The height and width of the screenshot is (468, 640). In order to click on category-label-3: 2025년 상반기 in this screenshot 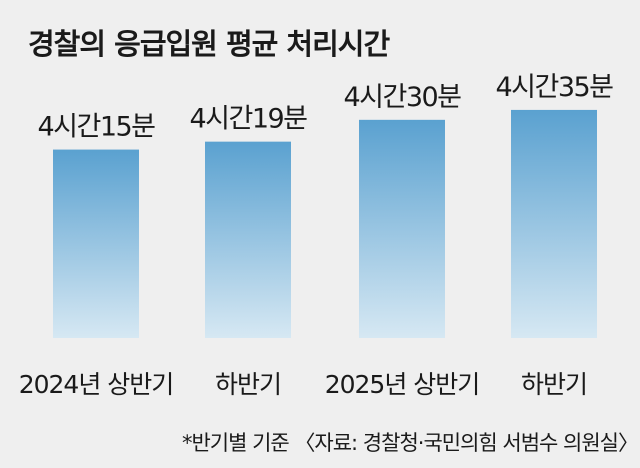, I will do `click(402, 384)`.